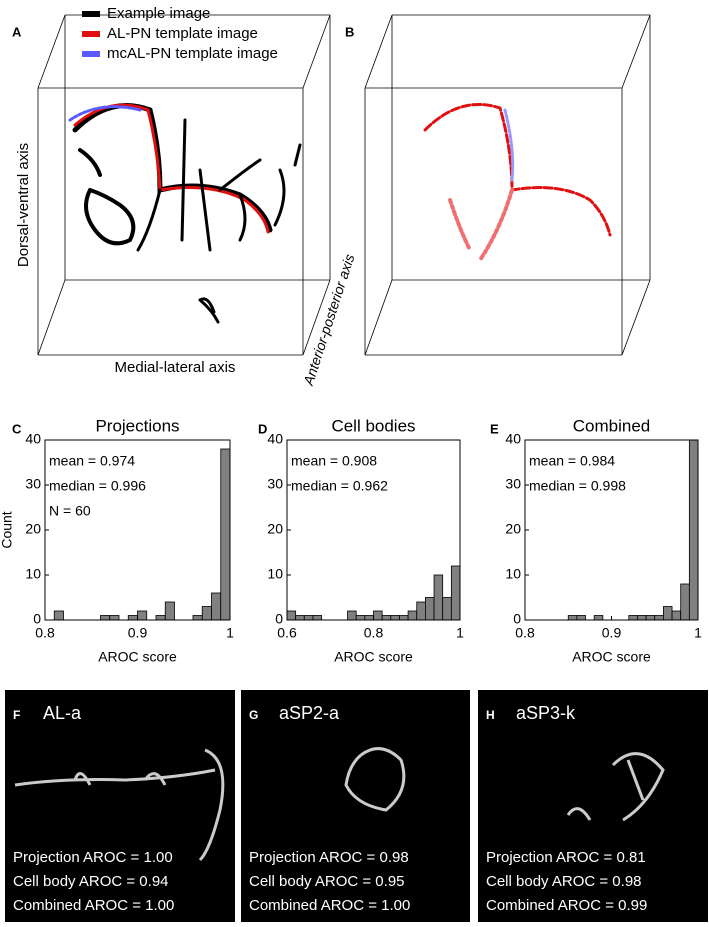 The width and height of the screenshot is (709, 927). Describe the element at coordinates (93, 857) in the screenshot. I see `aroc-text: Projection AROC = 1.00` at that location.